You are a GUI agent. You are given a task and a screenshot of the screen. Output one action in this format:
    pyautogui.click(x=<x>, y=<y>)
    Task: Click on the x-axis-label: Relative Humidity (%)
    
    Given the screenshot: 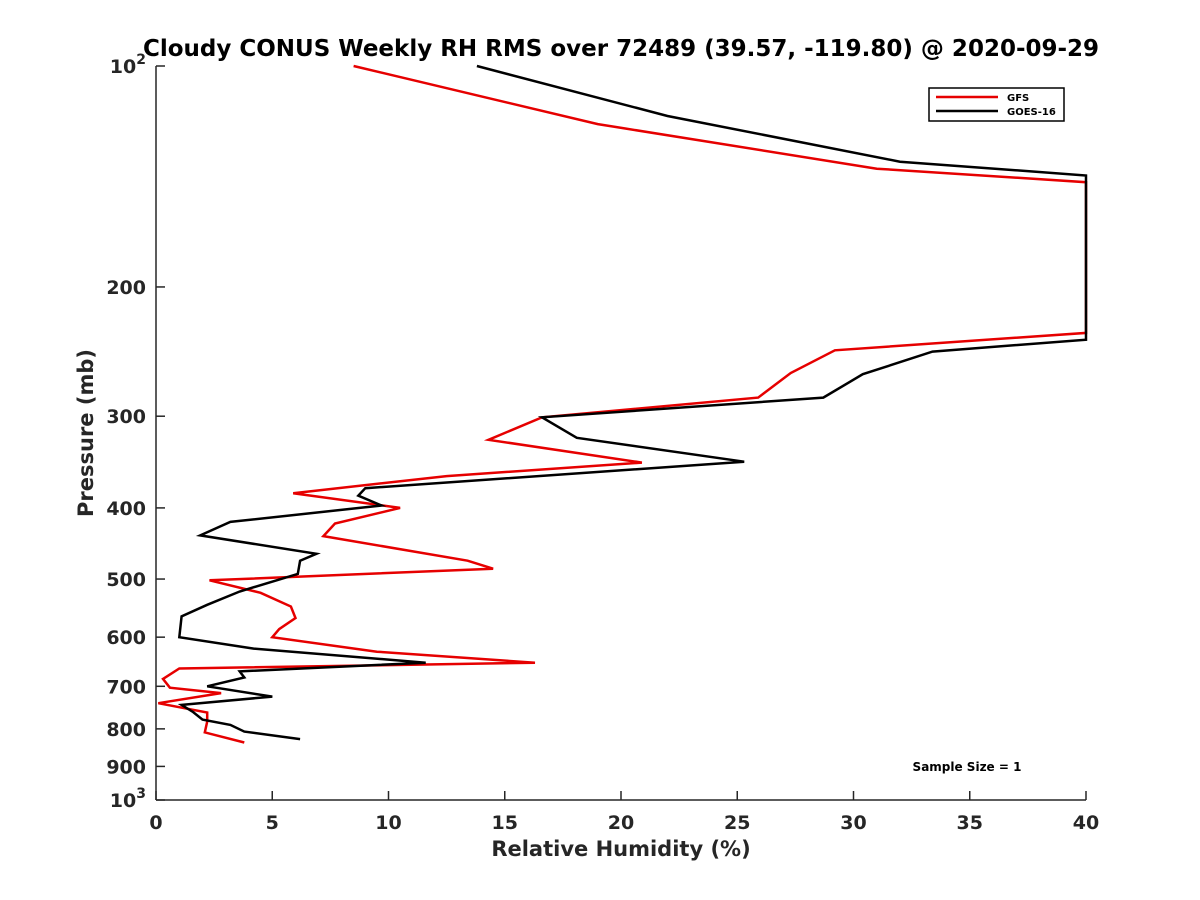 What is the action you would take?
    pyautogui.click(x=620, y=849)
    